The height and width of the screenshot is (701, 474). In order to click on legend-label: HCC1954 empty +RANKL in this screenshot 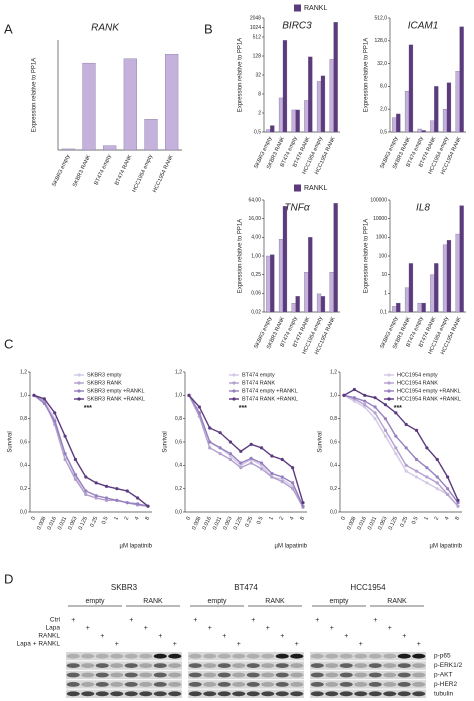, I will do `click(429, 391)`.